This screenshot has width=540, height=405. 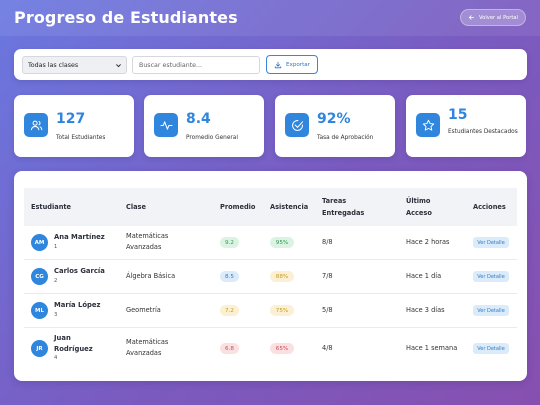 I want to click on attendance-badge: 75%, so click(x=282, y=310).